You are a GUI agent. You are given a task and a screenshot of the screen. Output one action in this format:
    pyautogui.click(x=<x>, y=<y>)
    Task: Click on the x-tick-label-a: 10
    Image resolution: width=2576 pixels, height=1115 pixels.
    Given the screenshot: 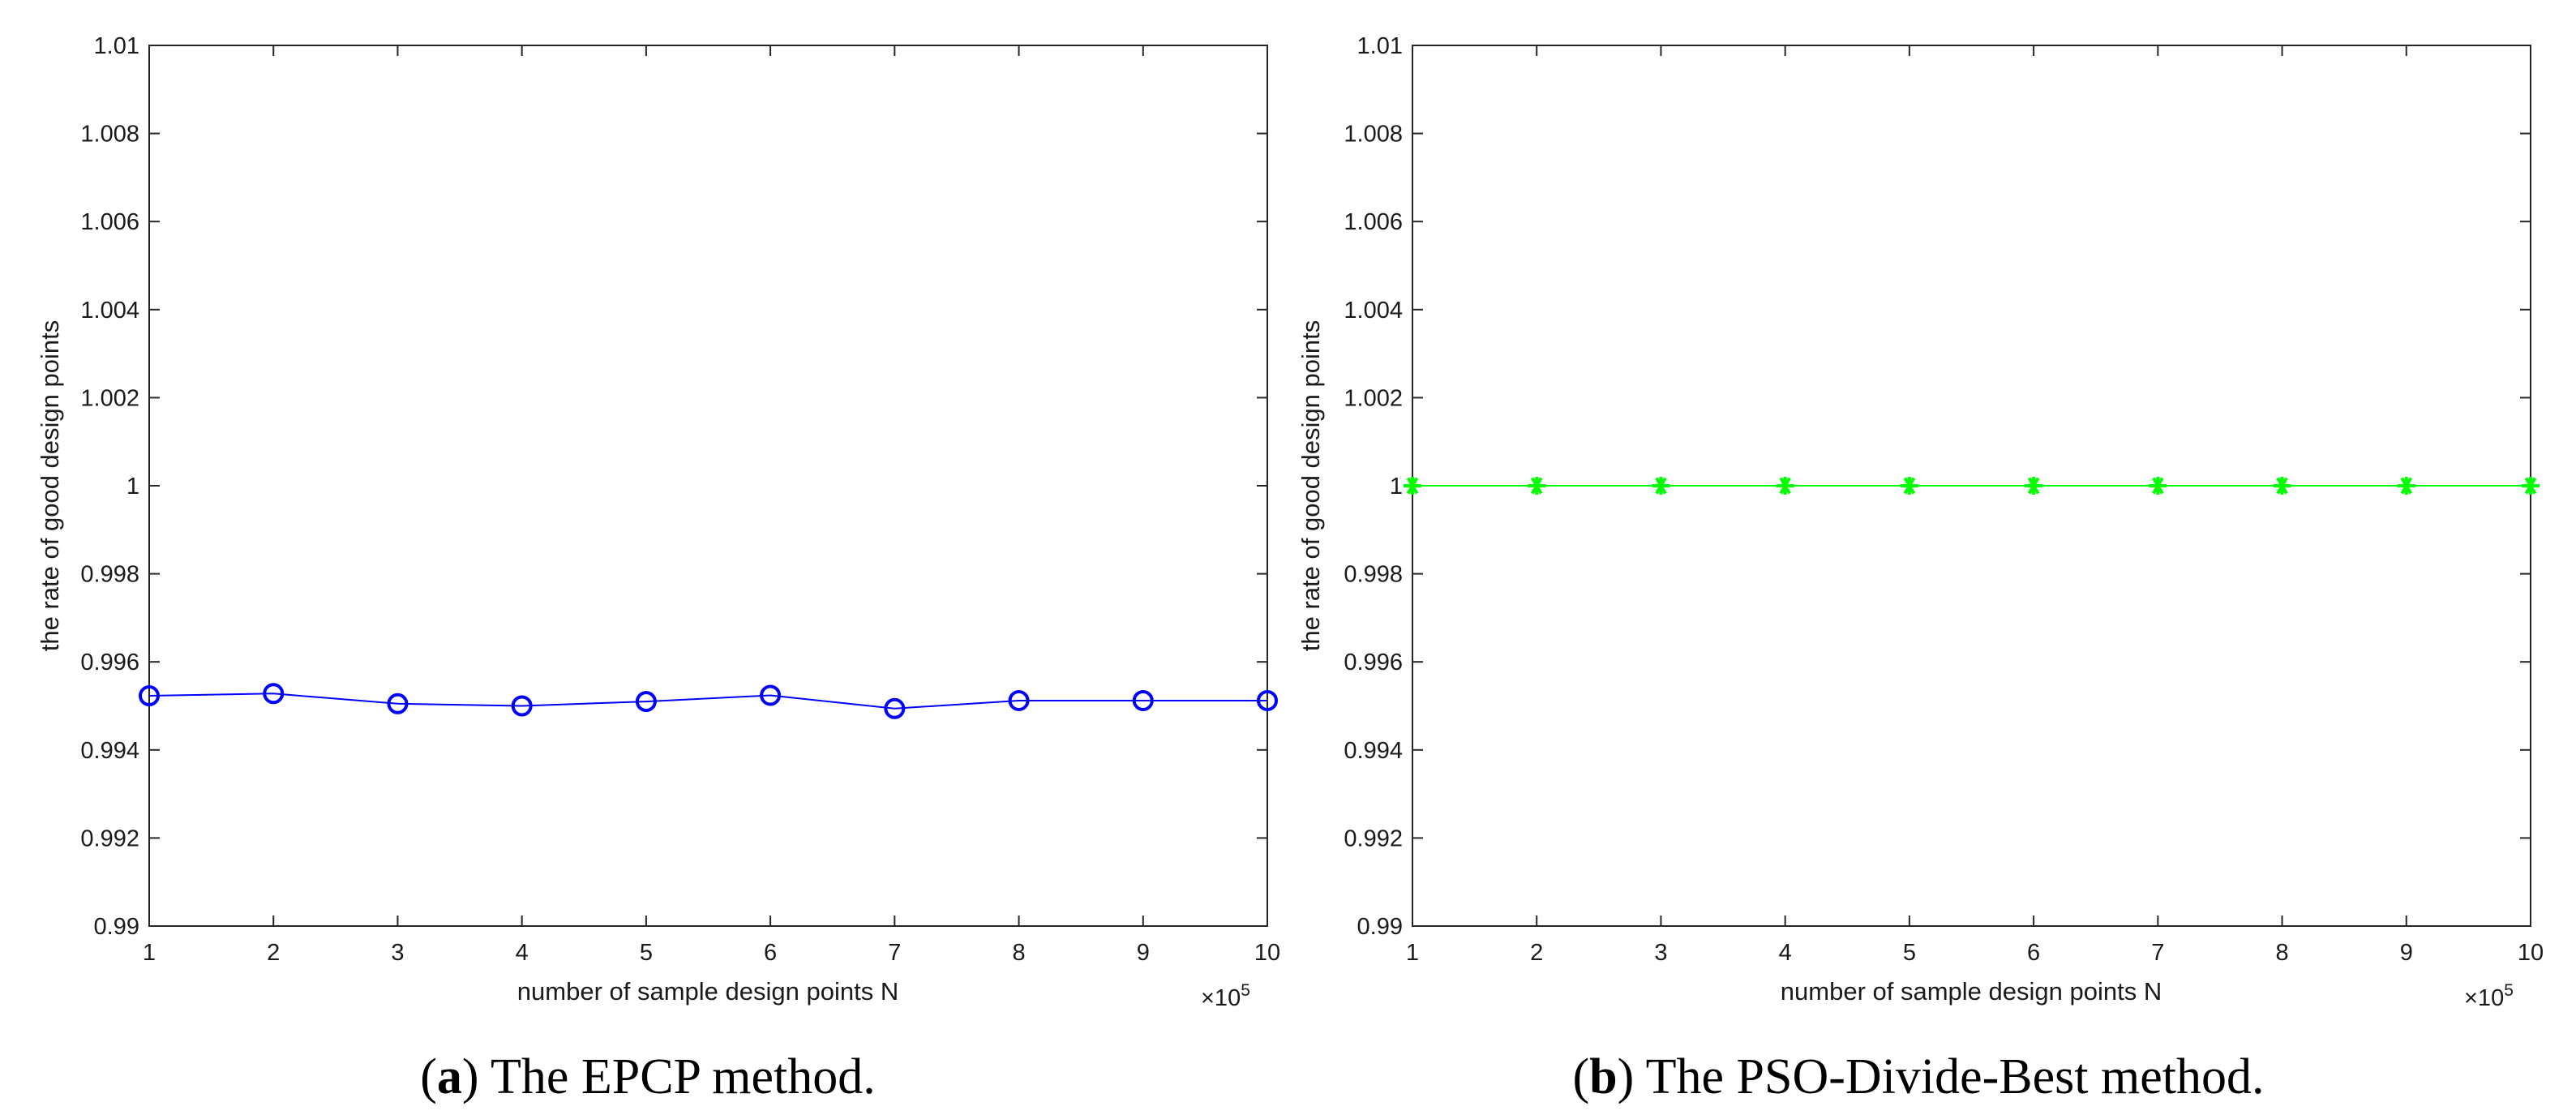 What is the action you would take?
    pyautogui.click(x=1267, y=953)
    